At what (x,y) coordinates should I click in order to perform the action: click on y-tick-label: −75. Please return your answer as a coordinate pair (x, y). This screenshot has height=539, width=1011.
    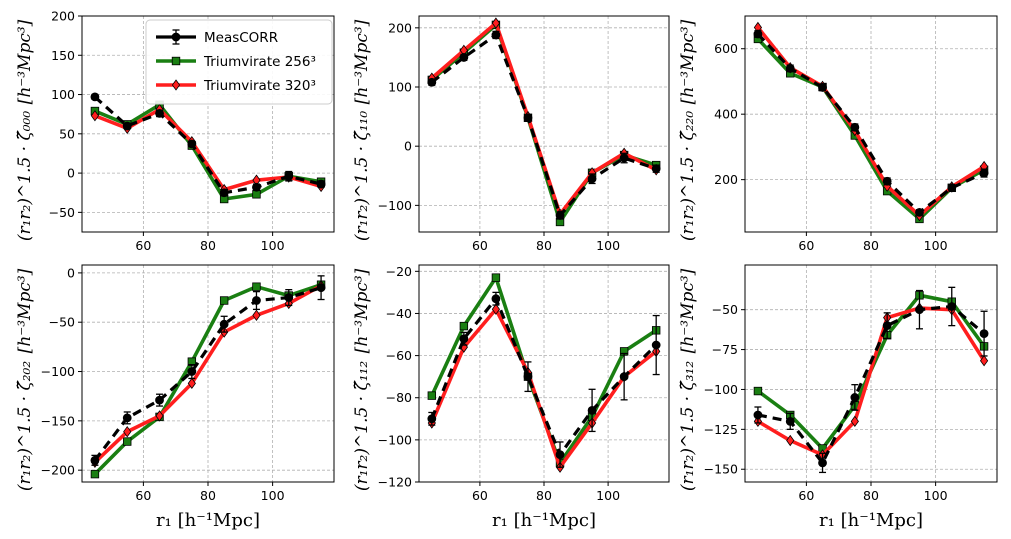
    Looking at the image, I should click on (725, 349).